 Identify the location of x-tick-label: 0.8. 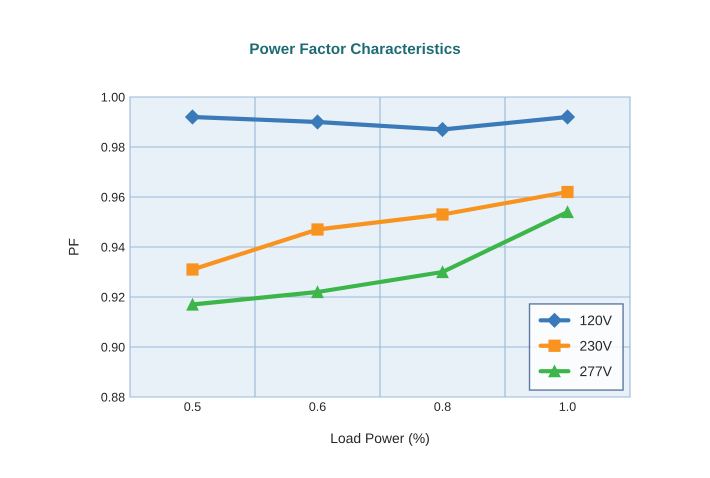
(442, 407).